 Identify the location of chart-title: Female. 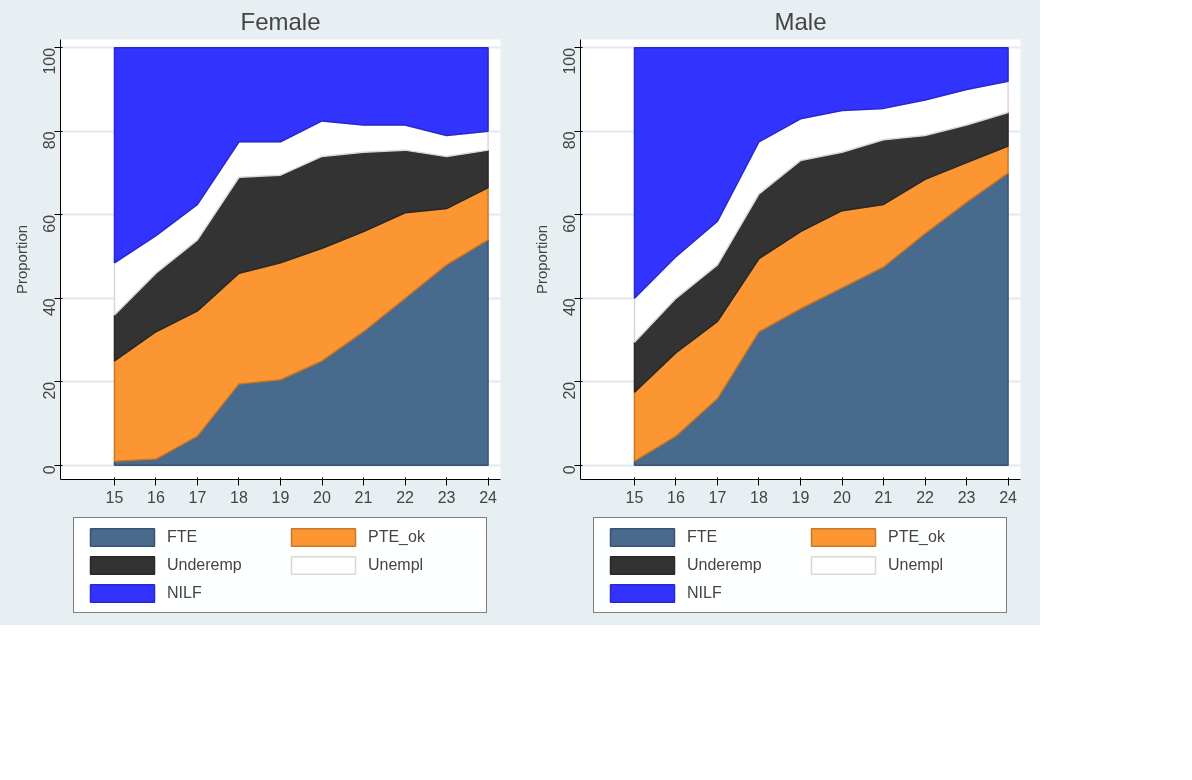
(280, 21).